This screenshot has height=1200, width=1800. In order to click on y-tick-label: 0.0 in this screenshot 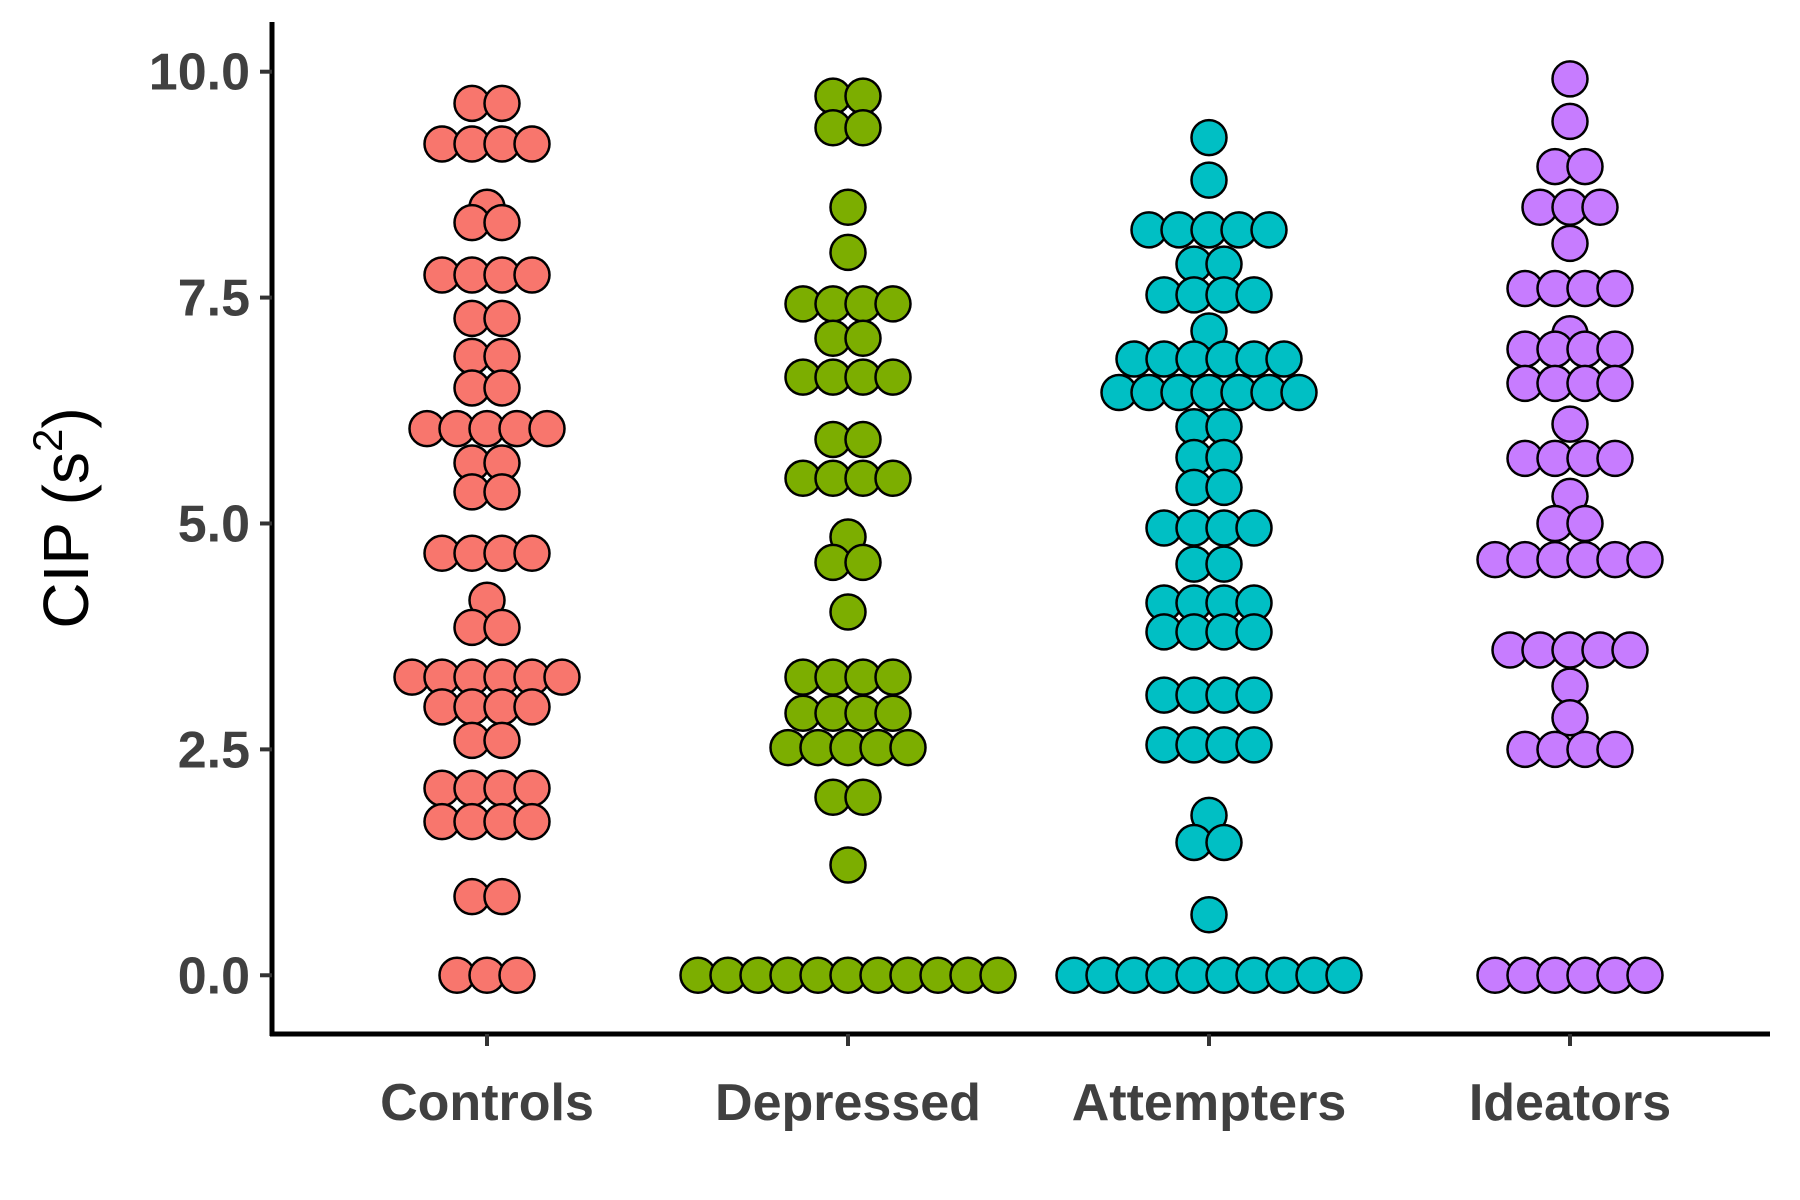, I will do `click(214, 976)`.